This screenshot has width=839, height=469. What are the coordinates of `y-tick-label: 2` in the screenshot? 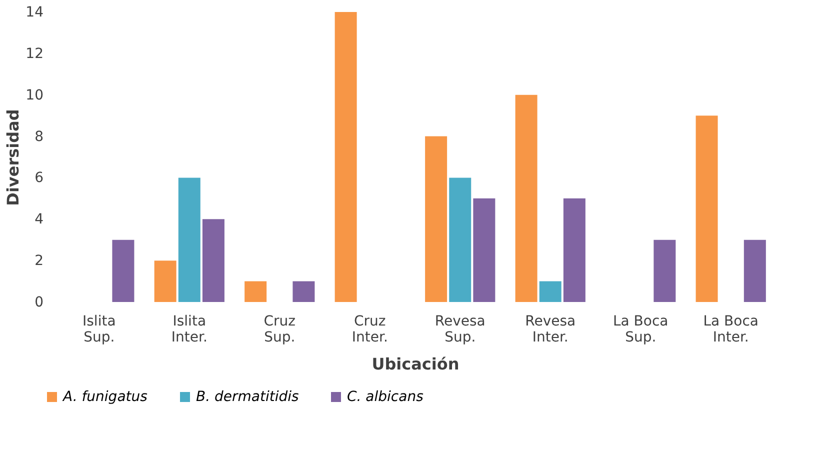 It's located at (39, 261).